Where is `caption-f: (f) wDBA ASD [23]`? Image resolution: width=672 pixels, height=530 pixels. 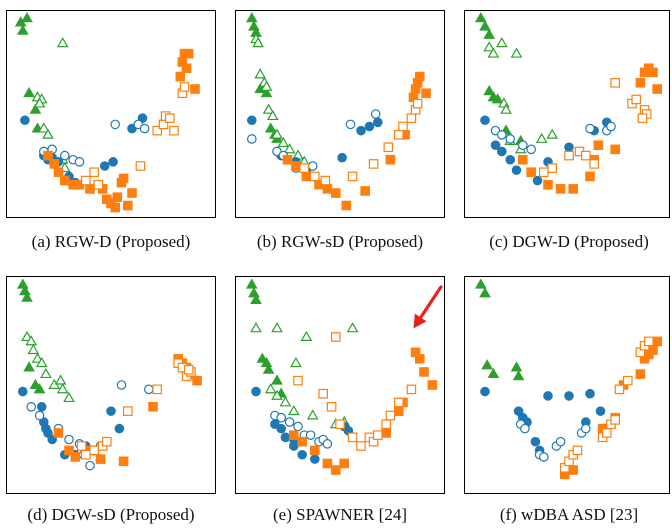
caption-f: (f) wDBA ASD [23] is located at coordinates (569, 514).